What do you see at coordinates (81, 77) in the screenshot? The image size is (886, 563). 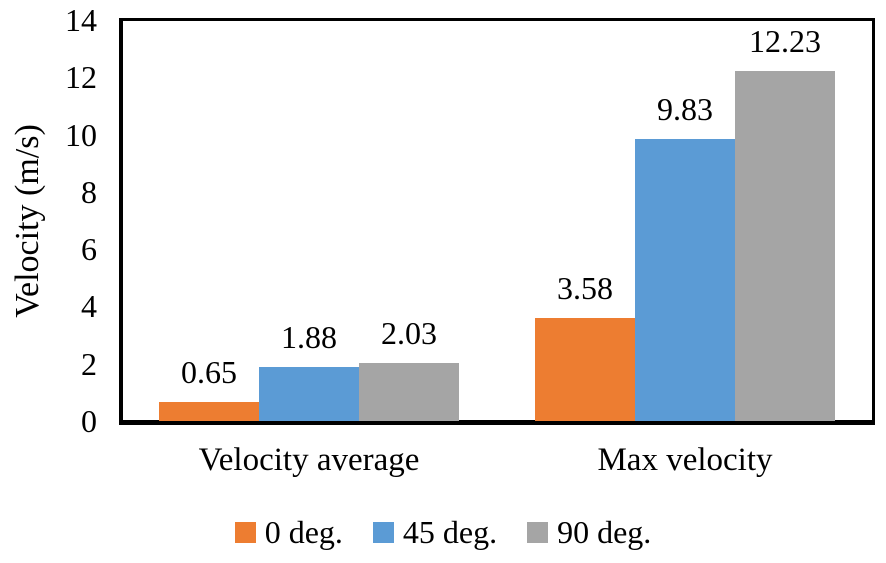 I see `y-tick-label: 12` at bounding box center [81, 77].